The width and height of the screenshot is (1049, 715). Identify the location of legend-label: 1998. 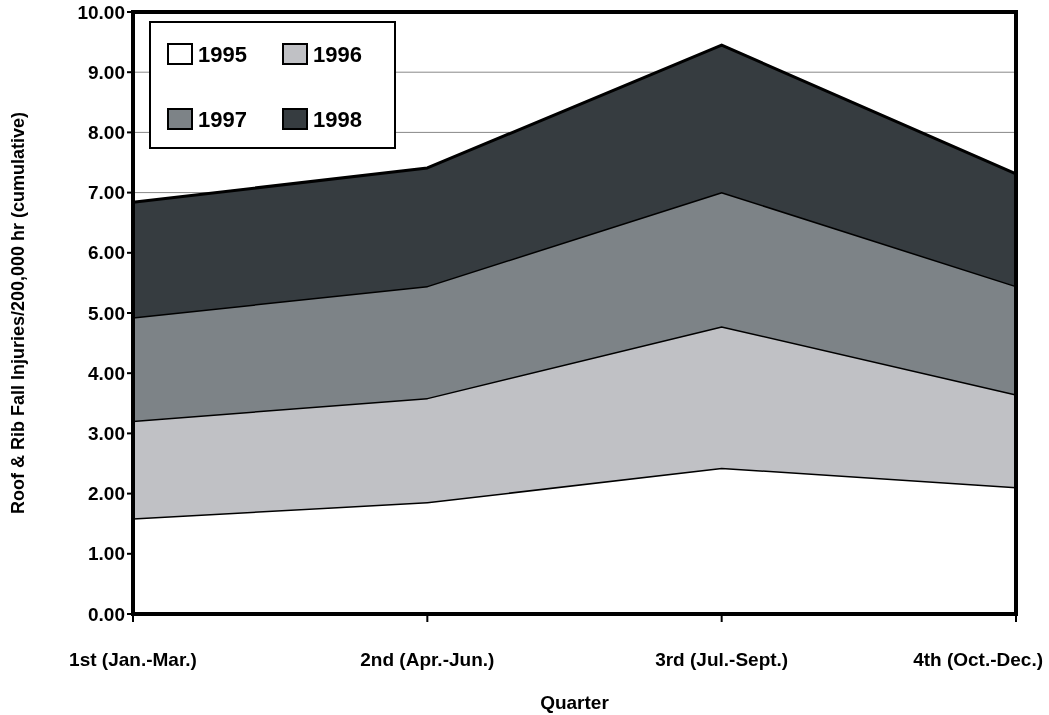
(337, 119).